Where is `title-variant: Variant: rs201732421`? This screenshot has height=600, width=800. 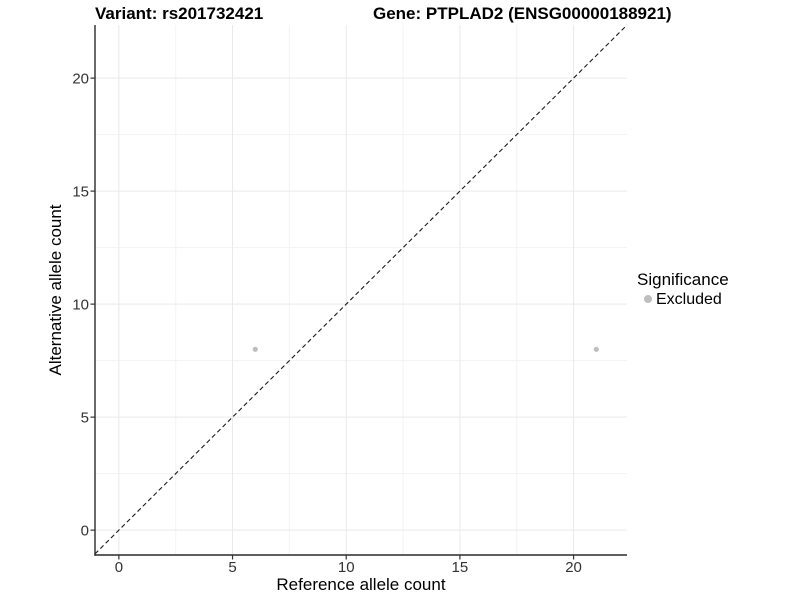 title-variant: Variant: rs201732421 is located at coordinates (179, 13).